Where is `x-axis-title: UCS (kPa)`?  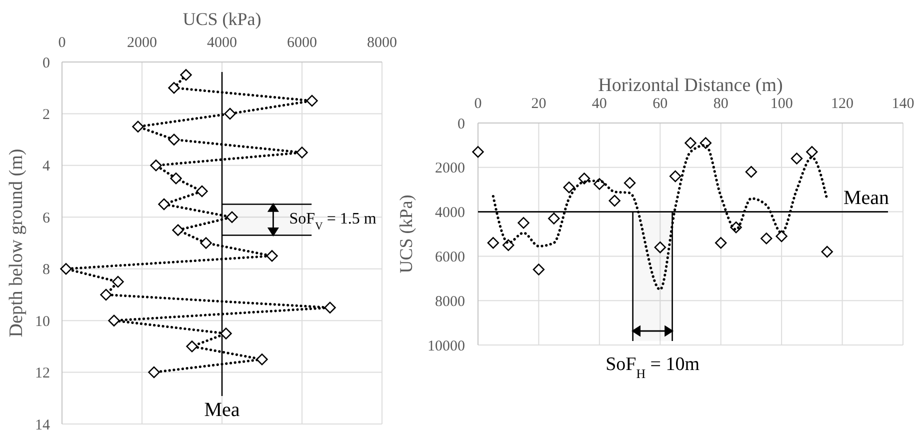
x-axis-title: UCS (kPa) is located at coordinates (222, 19).